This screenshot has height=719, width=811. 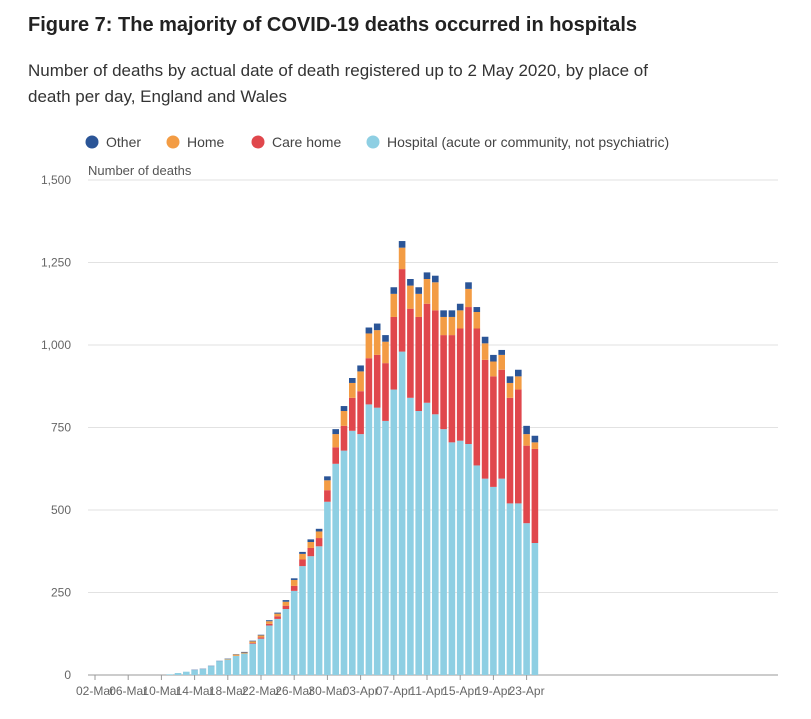 I want to click on y-axis-ticks: 0 250 500 750 1,000 1,250 1,500, so click(x=56, y=427).